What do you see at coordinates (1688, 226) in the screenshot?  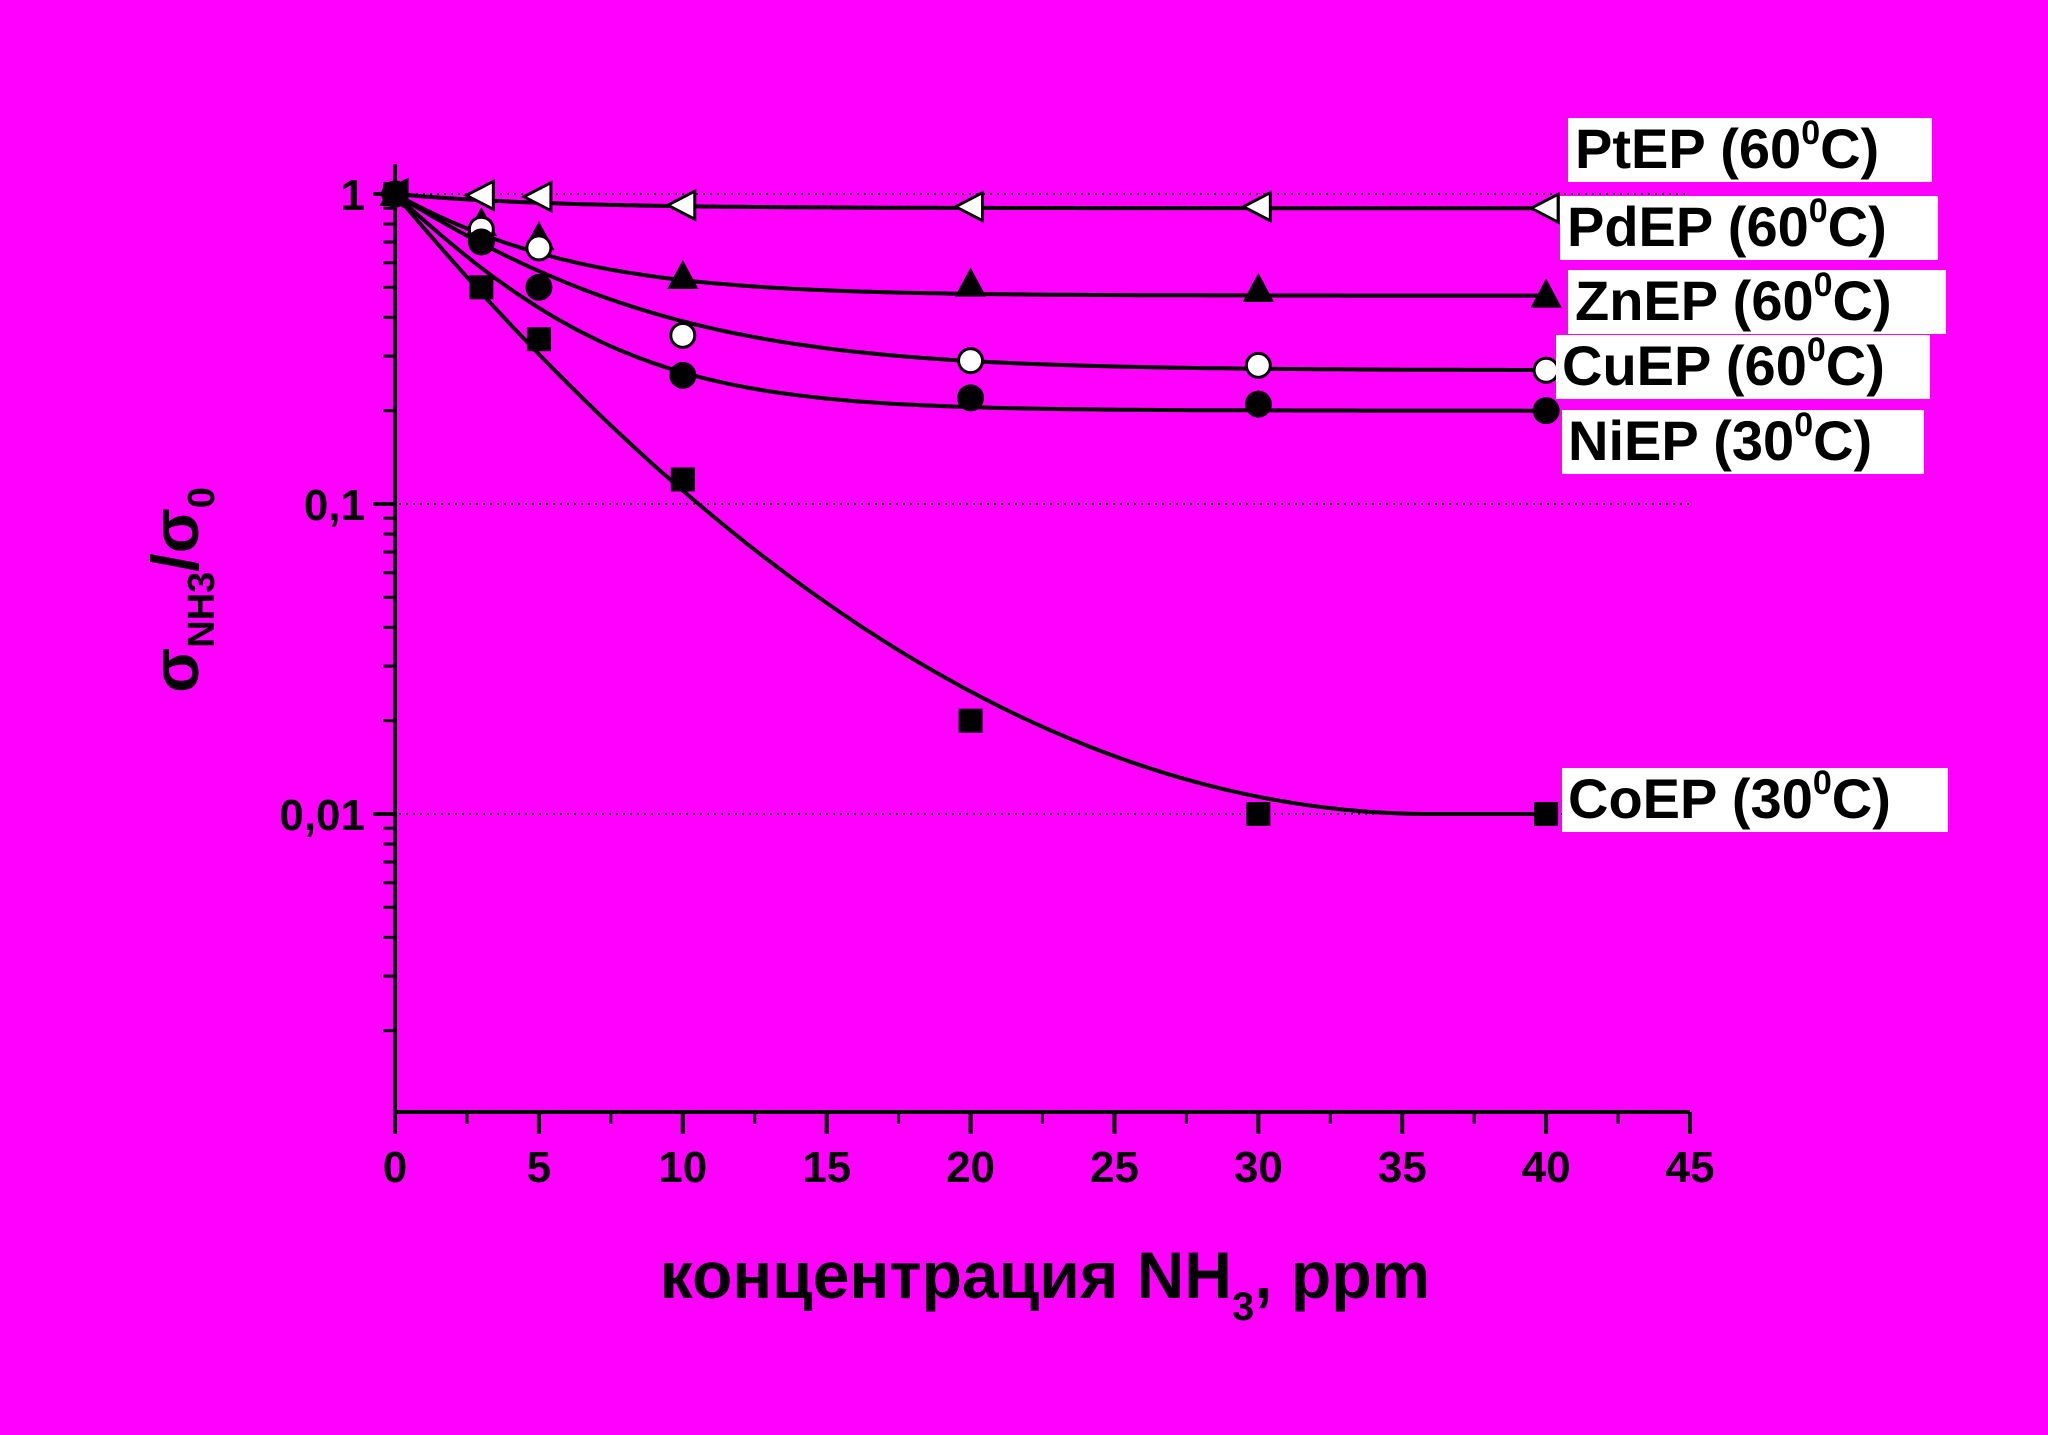 I see `series-label-prefix: PdEP (60` at bounding box center [1688, 226].